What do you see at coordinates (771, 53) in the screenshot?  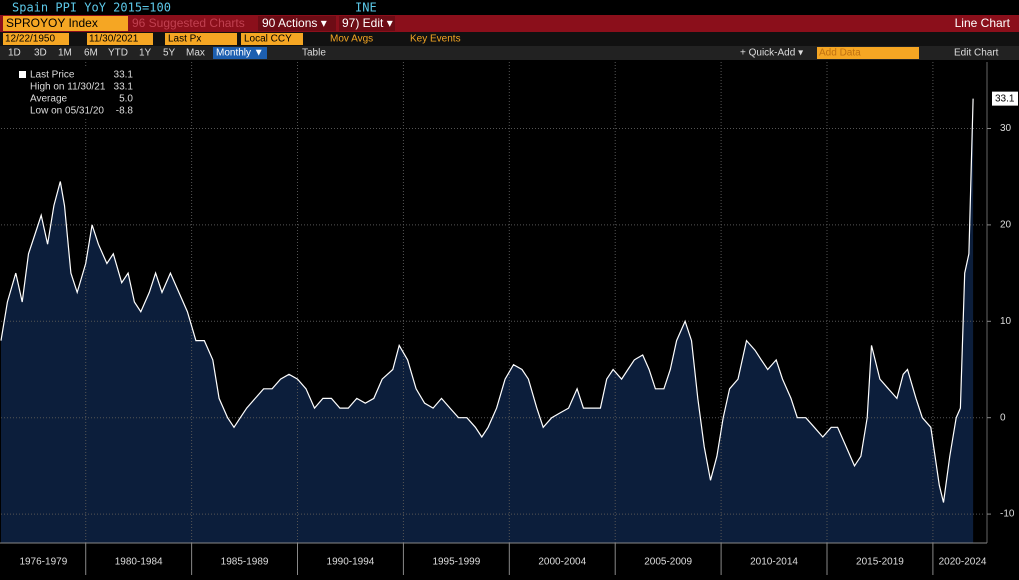 I see `quick-add: + Quick-Add ▾` at bounding box center [771, 53].